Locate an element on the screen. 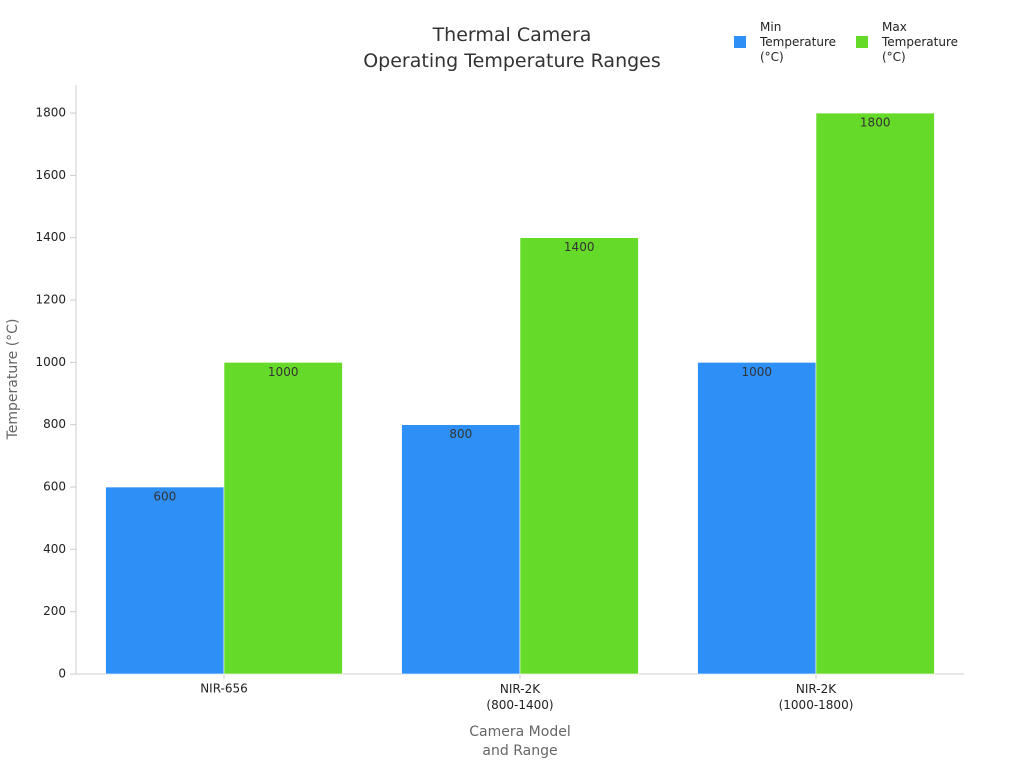  x-tick-label: NIR-2K (1000-1800) is located at coordinates (816, 697).